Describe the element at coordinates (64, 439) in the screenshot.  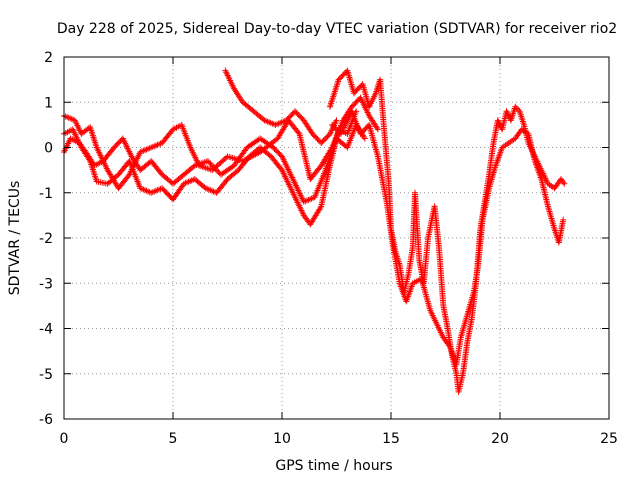
I see `x-tick-label: 0` at that location.